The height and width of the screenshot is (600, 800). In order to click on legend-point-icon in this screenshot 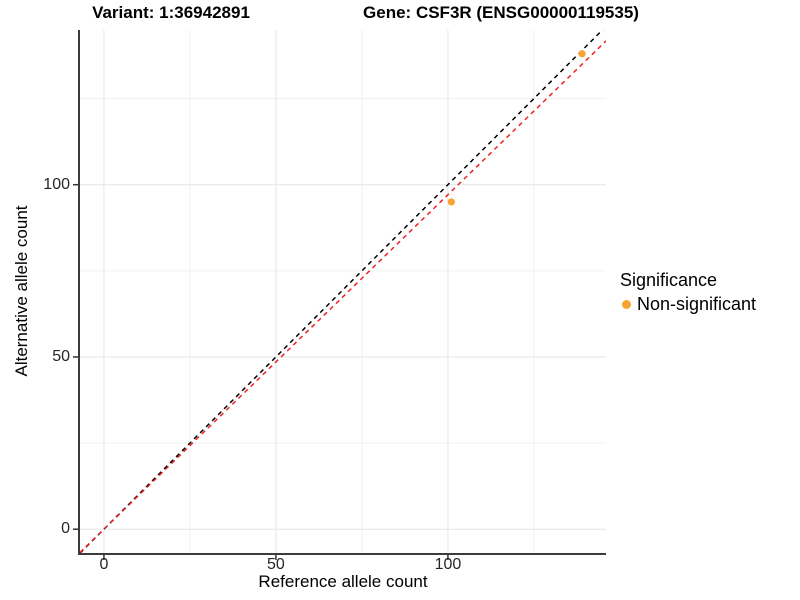, I will do `click(626, 304)`.